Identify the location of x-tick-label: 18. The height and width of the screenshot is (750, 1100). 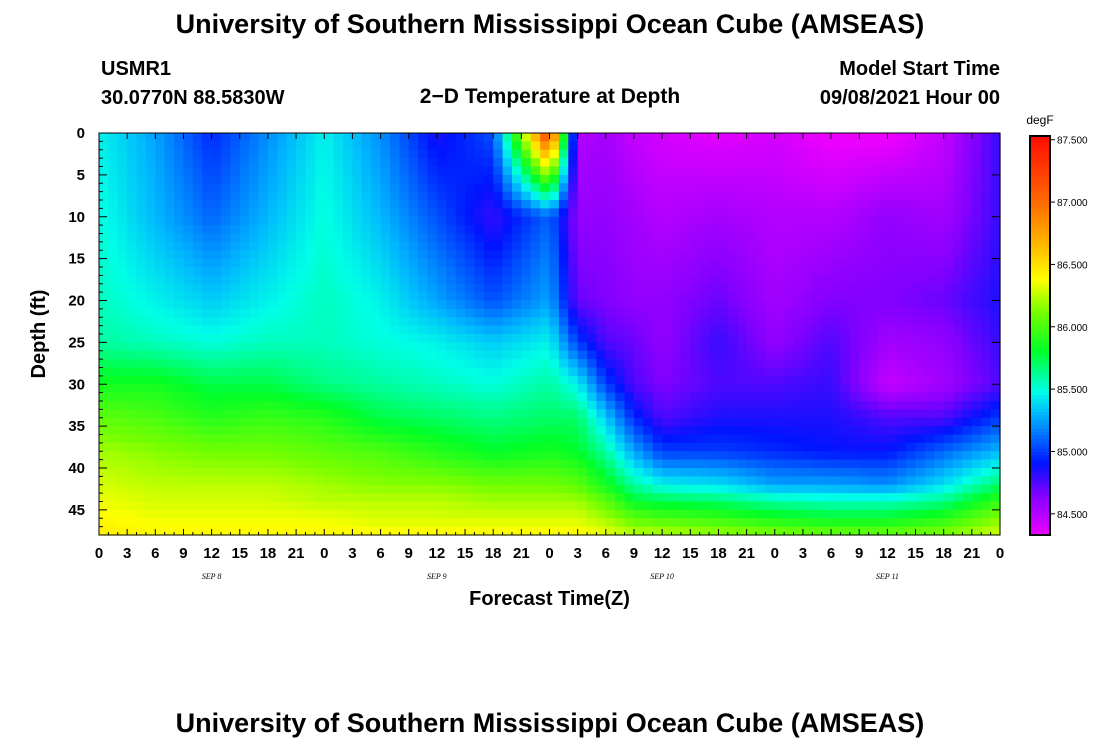
(718, 553).